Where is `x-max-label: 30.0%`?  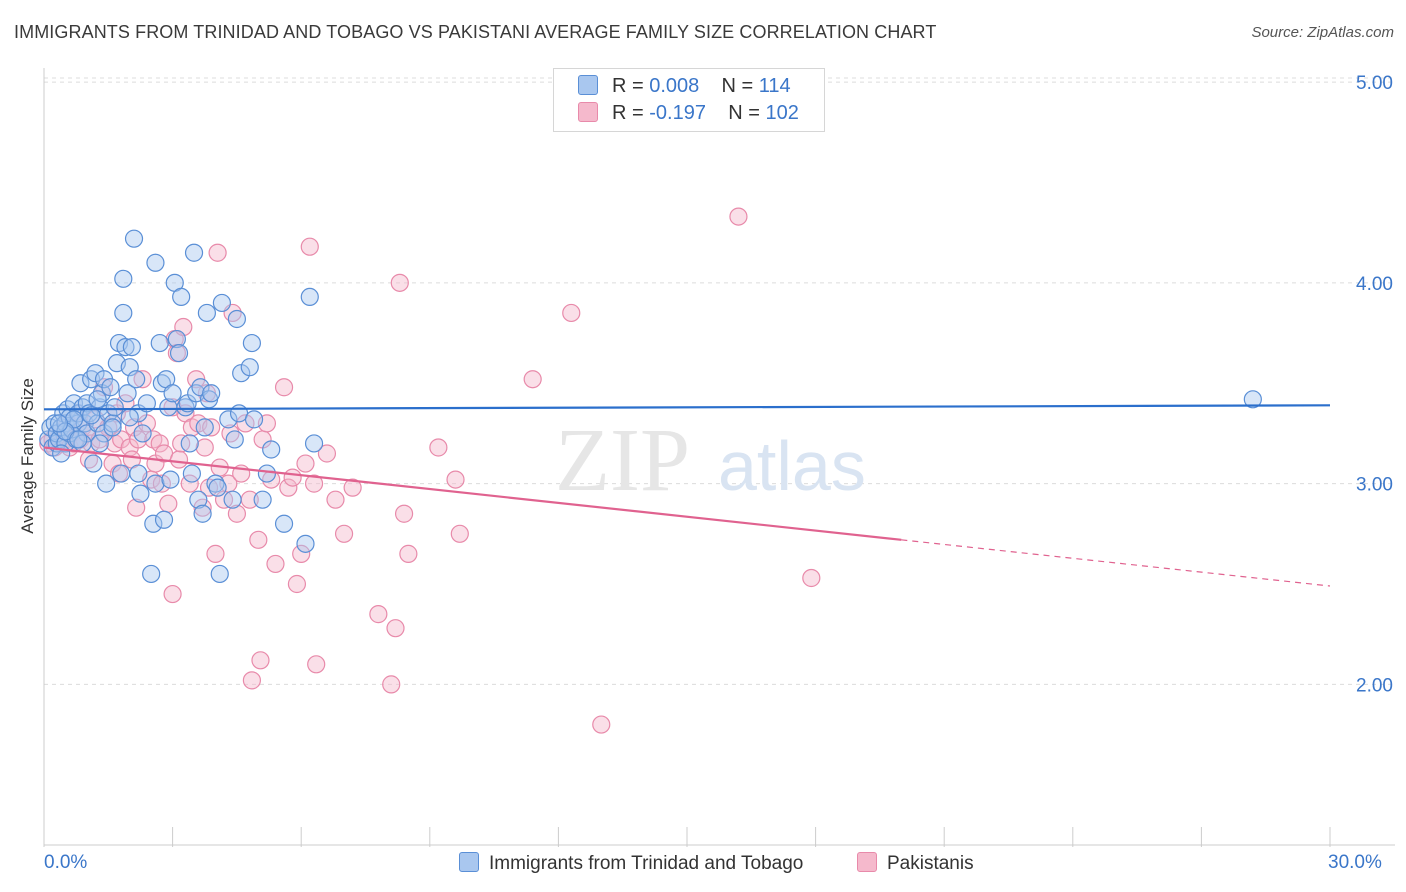 x-max-label: 30.0% is located at coordinates (1355, 862).